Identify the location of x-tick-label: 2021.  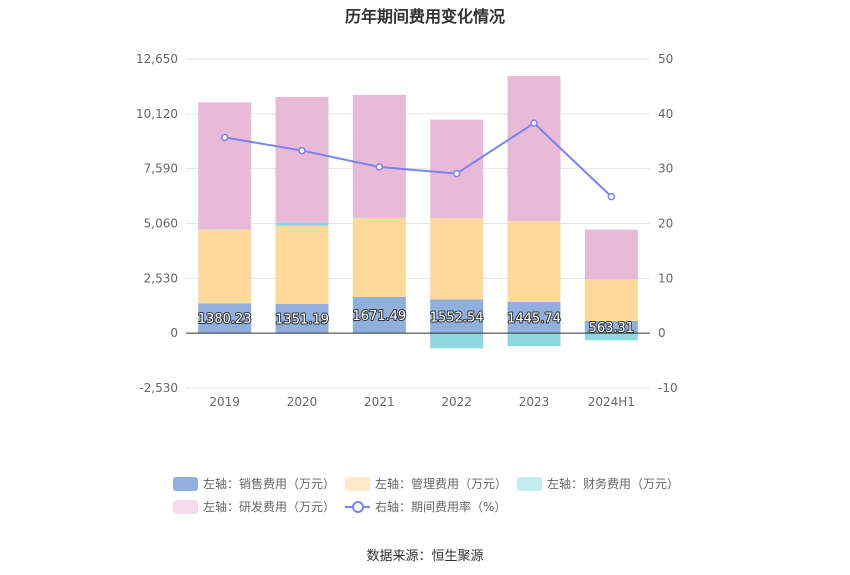
(379, 402).